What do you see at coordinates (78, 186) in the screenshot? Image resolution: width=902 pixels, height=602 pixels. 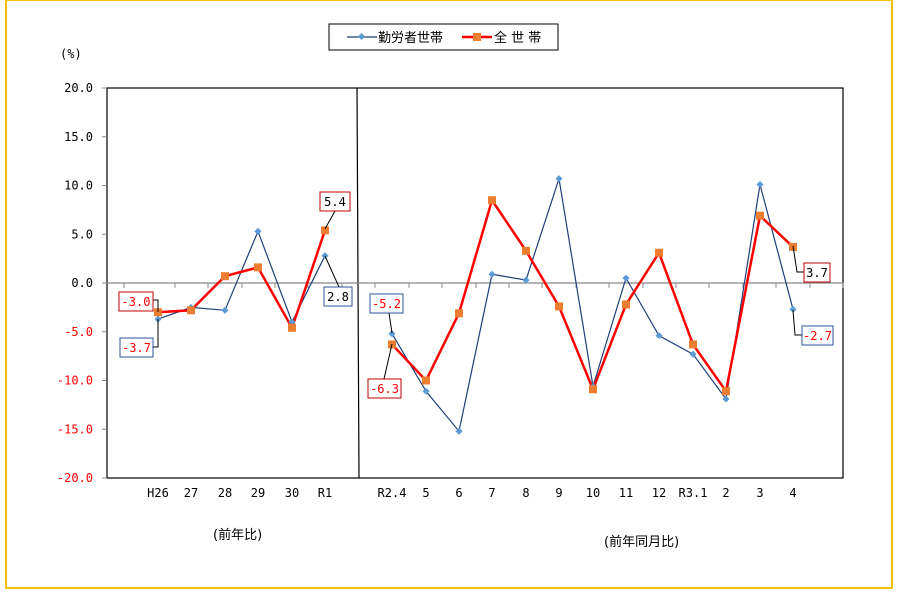 I see `y-tick-label: 10.0` at bounding box center [78, 186].